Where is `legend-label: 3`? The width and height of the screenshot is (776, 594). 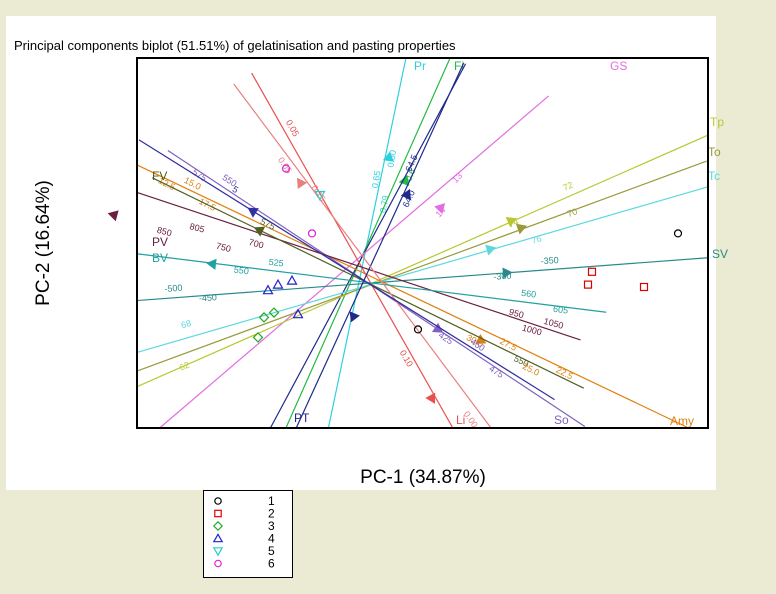
legend-label: 3 is located at coordinates (271, 526).